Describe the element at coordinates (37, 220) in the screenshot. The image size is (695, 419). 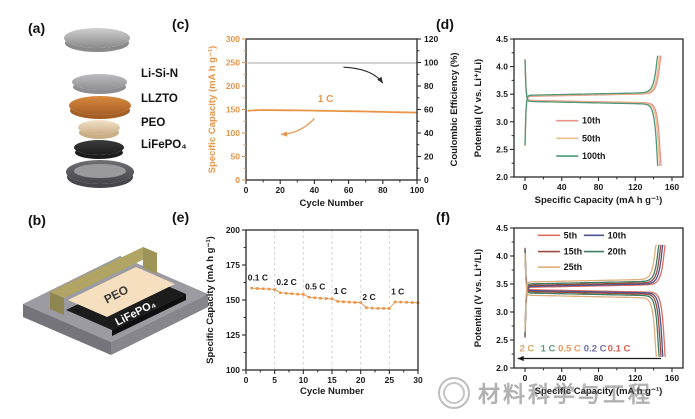
I see `panel-b-label: (b)` at that location.